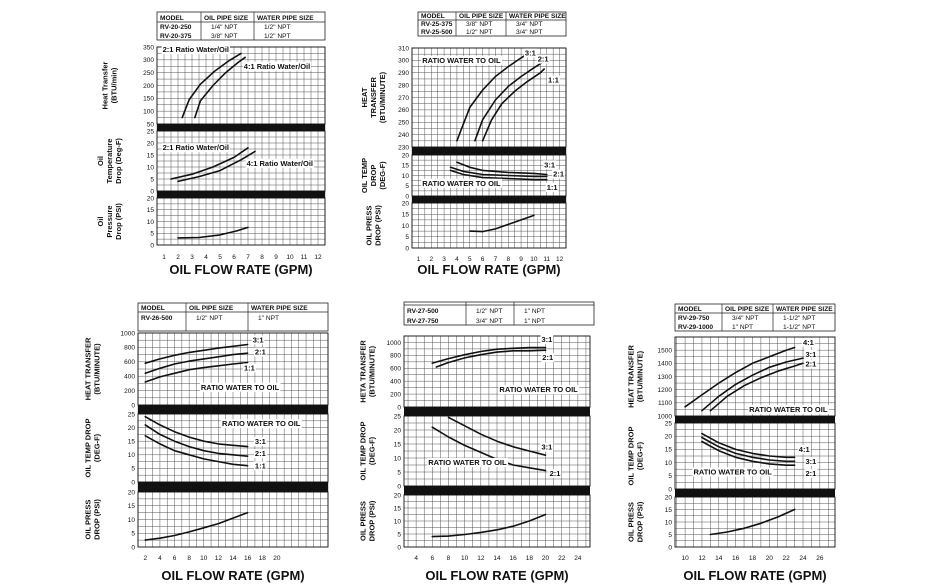  What do you see at coordinates (395, 394) in the screenshot?
I see `y-tick-label: 200` at bounding box center [395, 394].